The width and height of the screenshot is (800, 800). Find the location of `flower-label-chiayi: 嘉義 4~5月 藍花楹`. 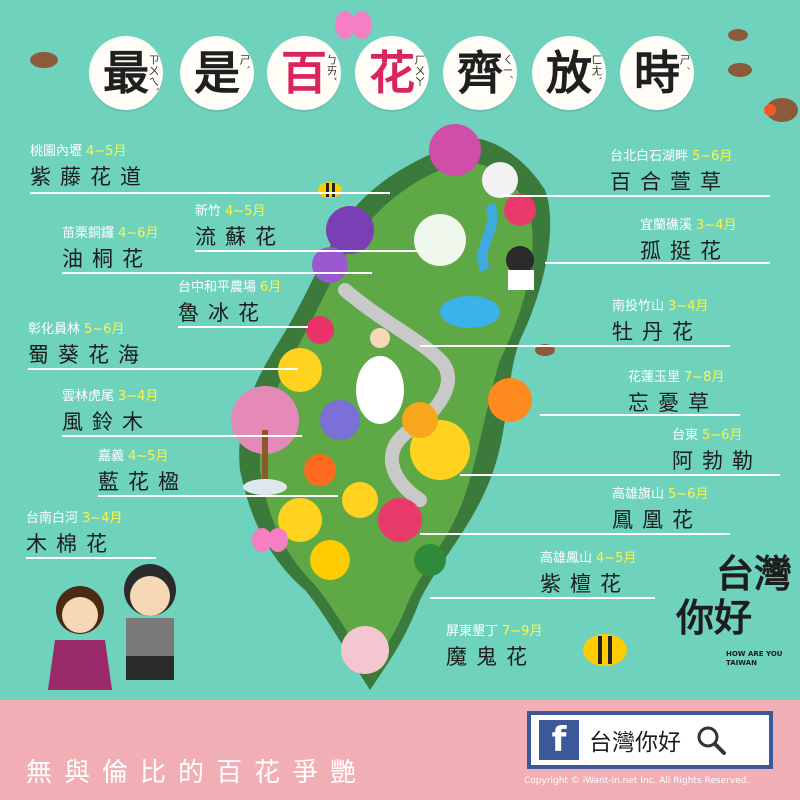

flower-label-chiayi: 嘉義 4~5月 藍花楹 is located at coordinates (143, 471).